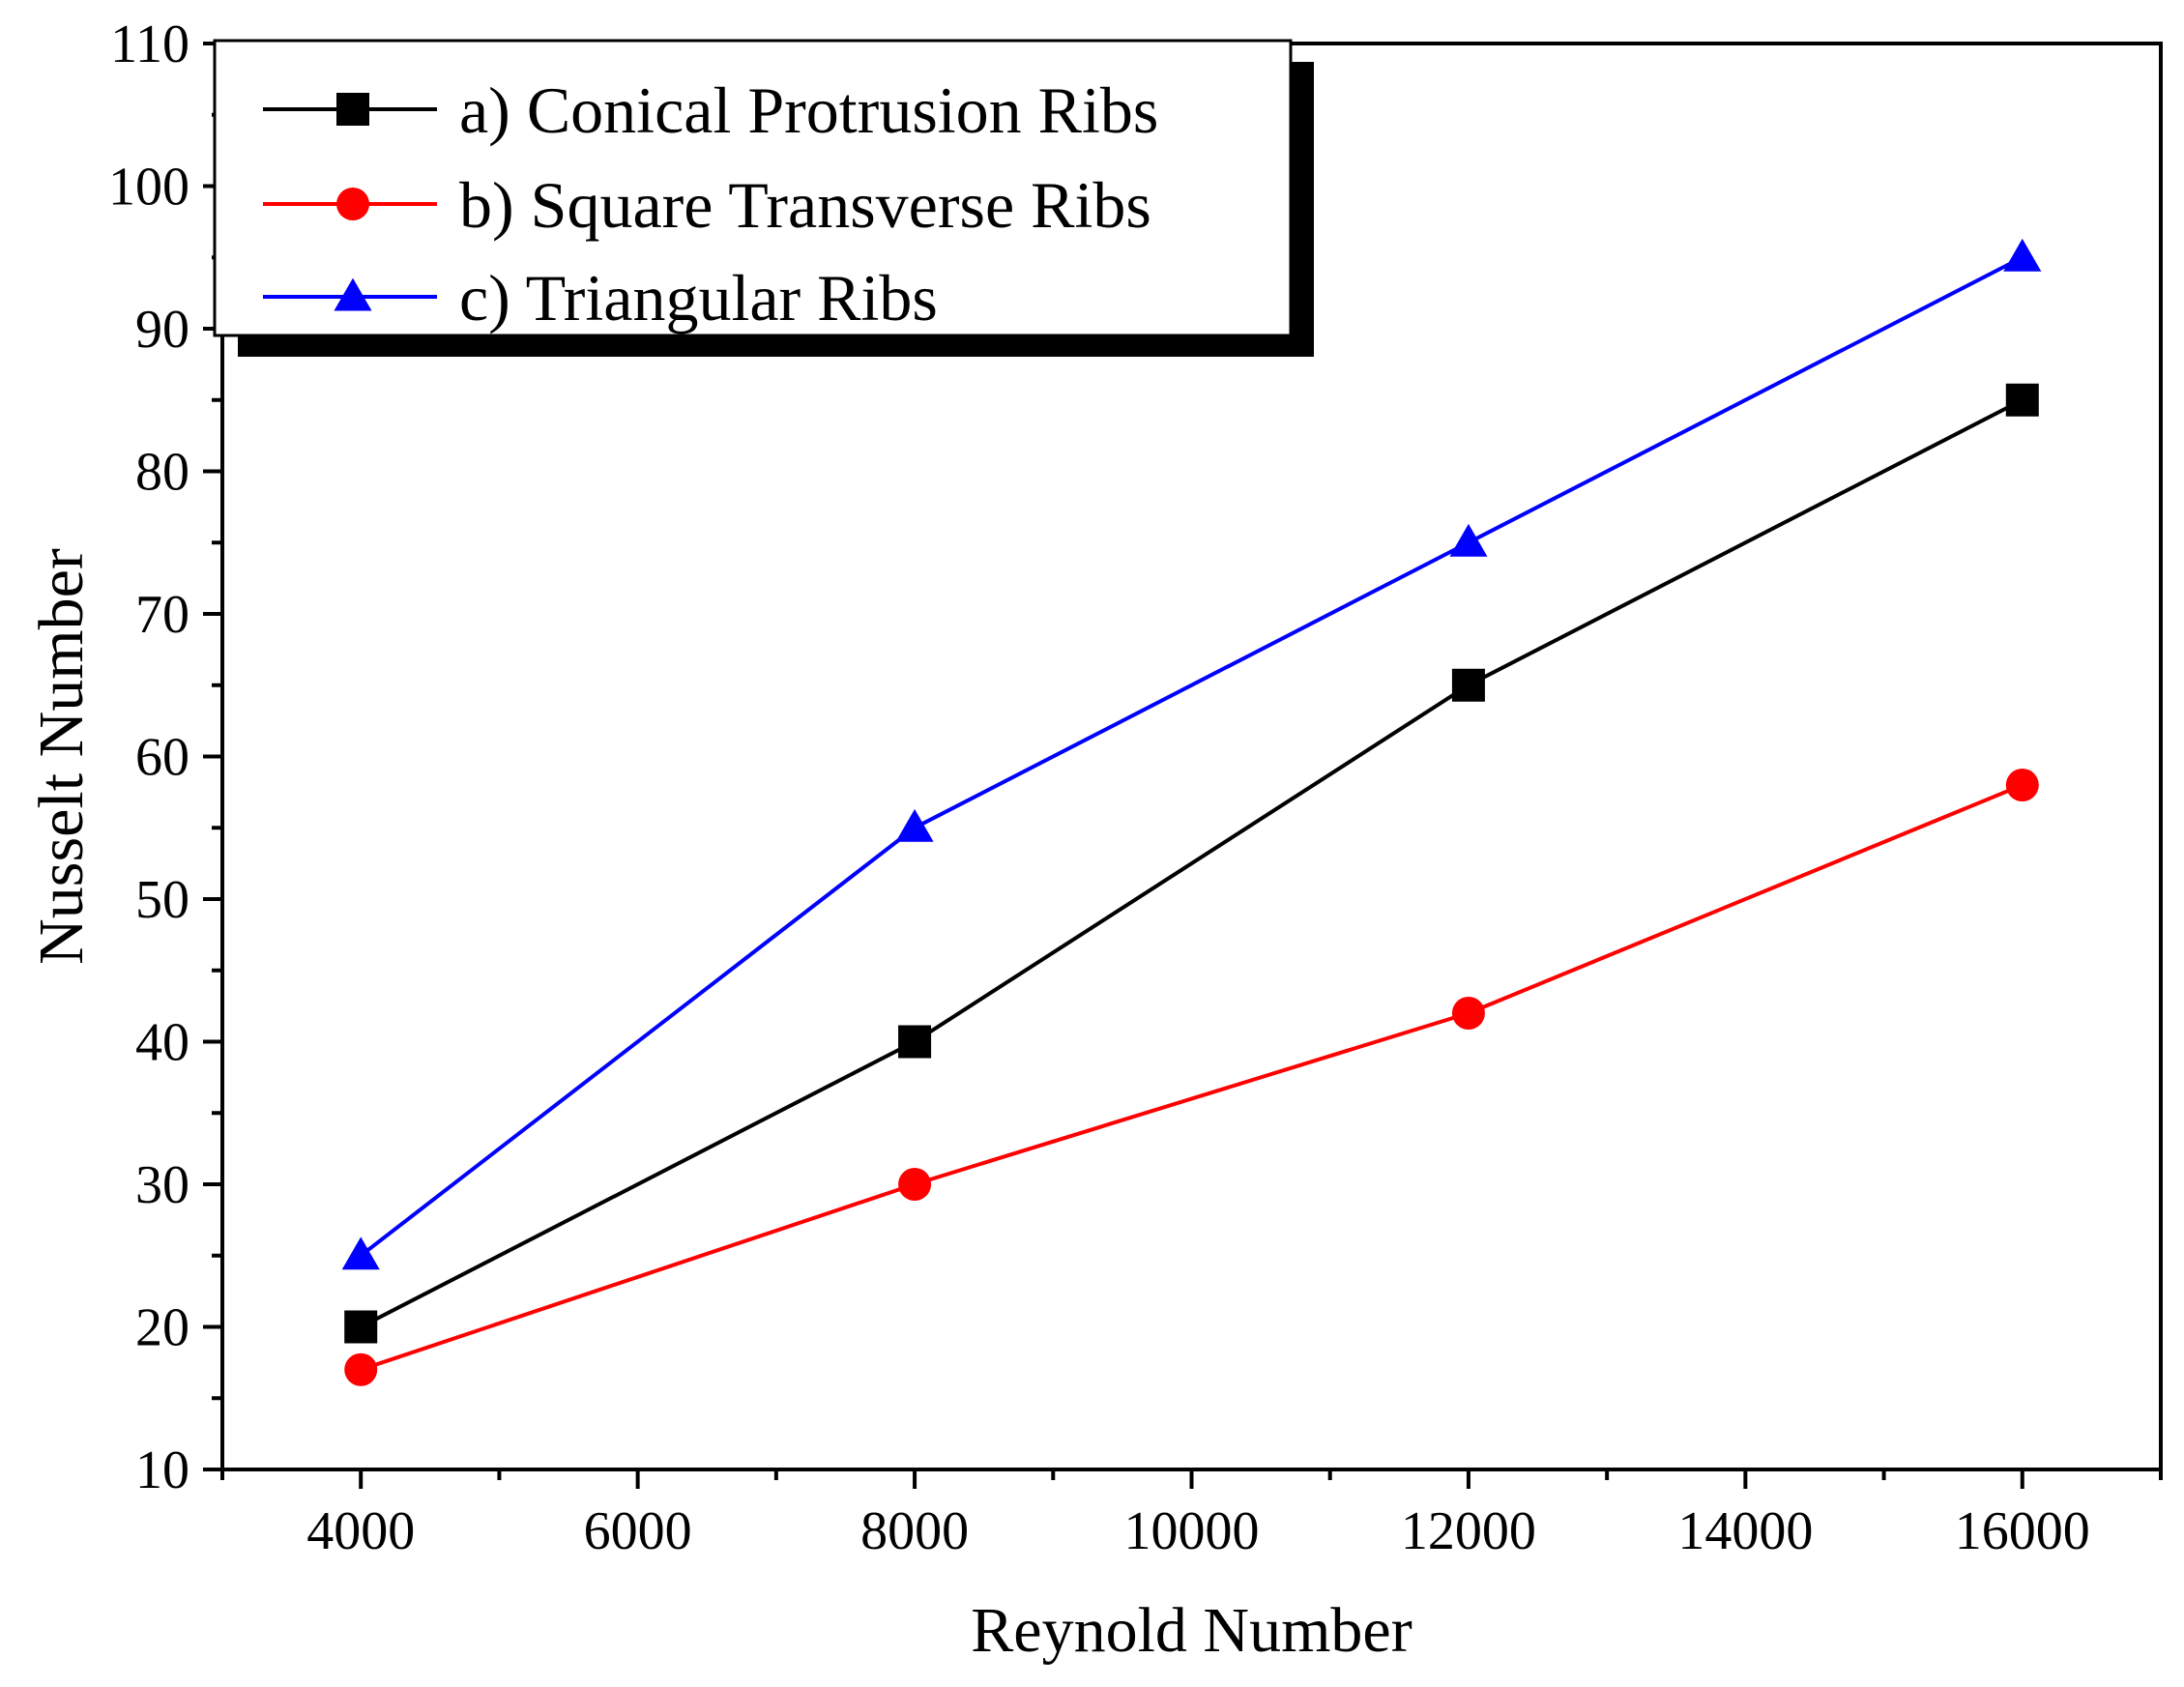 Image resolution: width=2184 pixels, height=1687 pixels. I want to click on legend-entry: b) Square Transverse Ribs, so click(707, 205).